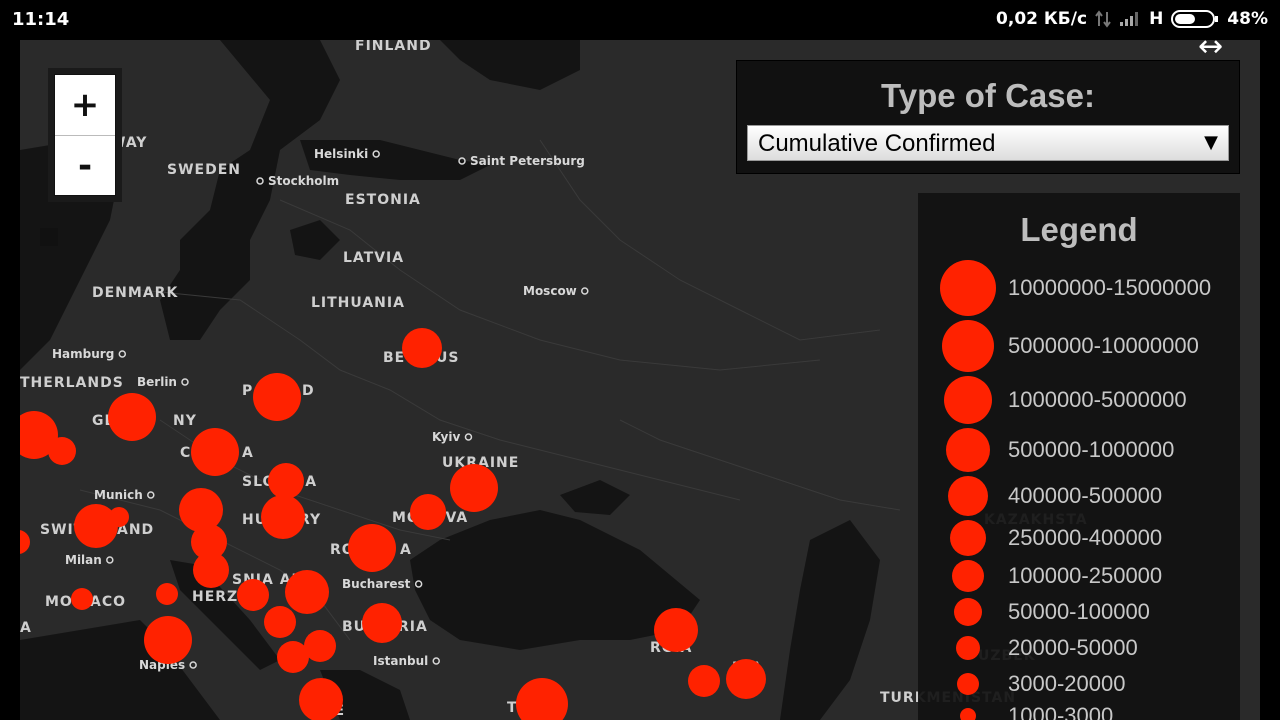 This screenshot has height=720, width=1280. I want to click on legend-label: 10000000-15000000, so click(1110, 287).